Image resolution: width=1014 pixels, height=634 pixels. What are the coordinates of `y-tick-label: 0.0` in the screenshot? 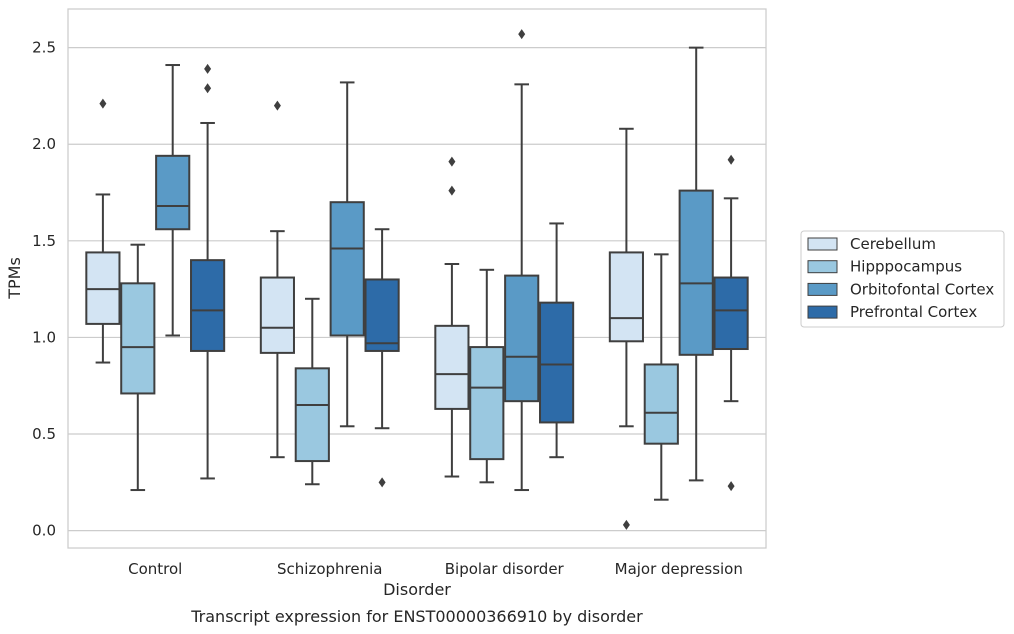 It's located at (44, 531).